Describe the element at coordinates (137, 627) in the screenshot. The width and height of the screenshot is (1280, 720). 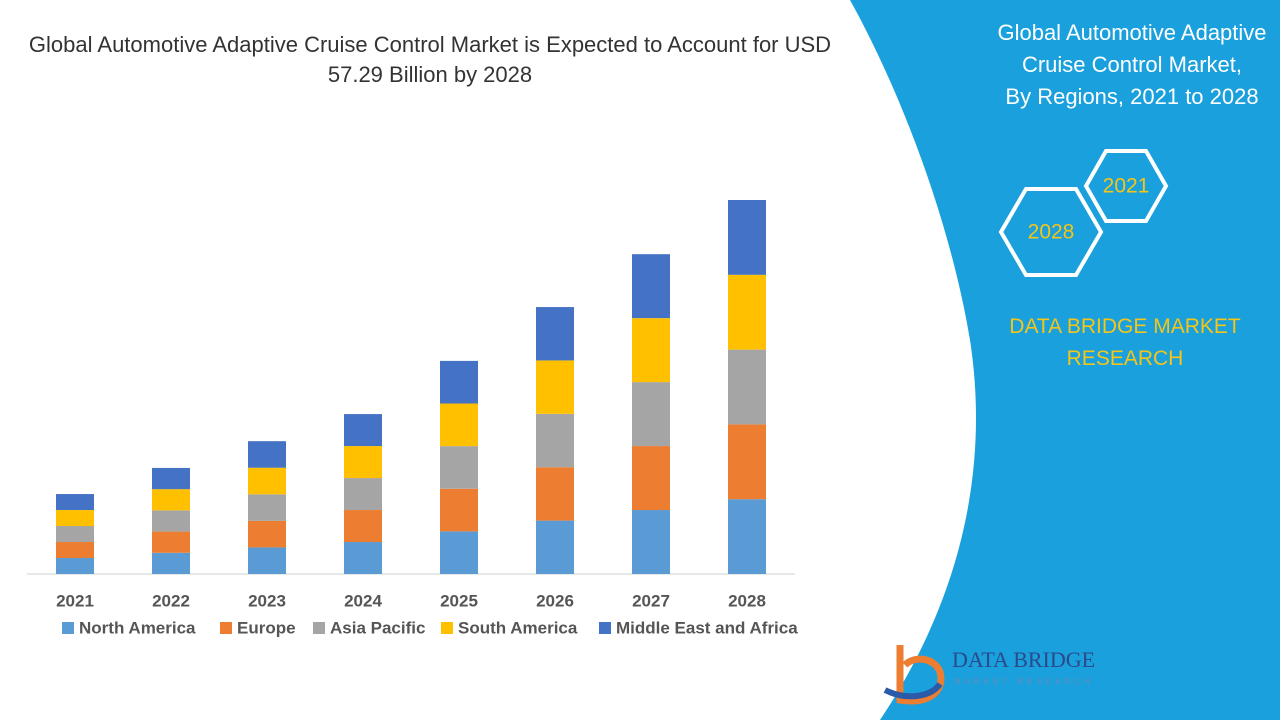
I see `legend-label: North America` at that location.